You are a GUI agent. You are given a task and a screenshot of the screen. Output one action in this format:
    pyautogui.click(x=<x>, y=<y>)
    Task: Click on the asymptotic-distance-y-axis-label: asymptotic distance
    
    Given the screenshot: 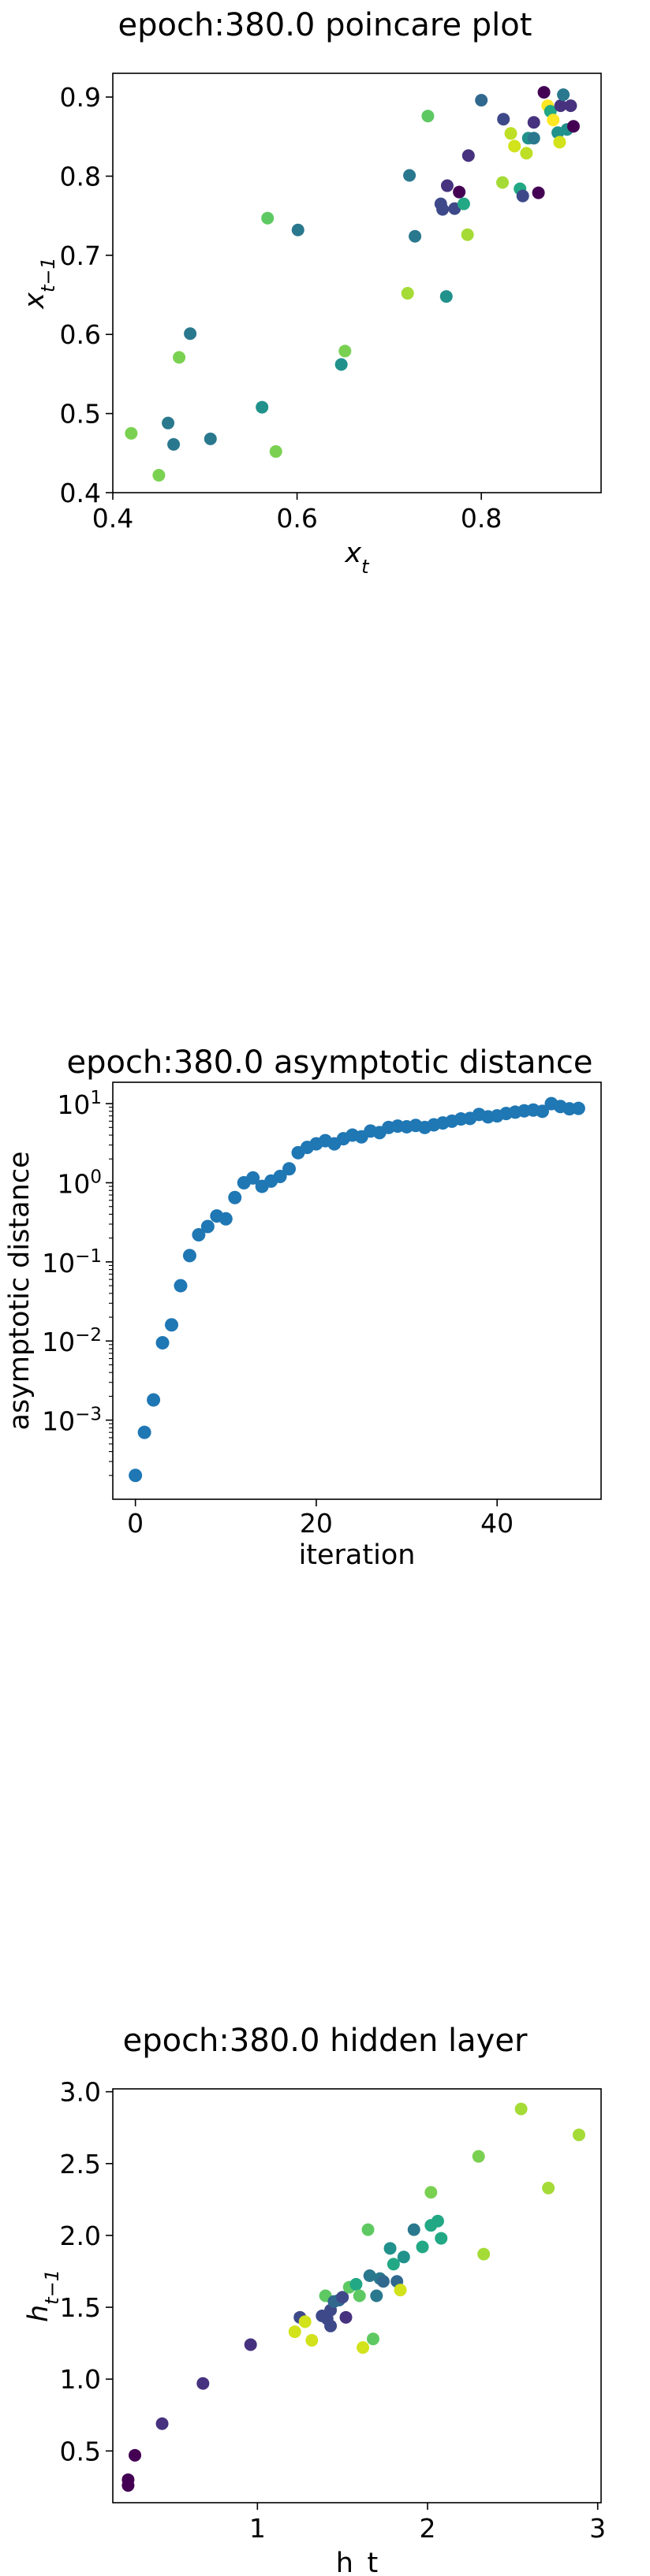 What is the action you would take?
    pyautogui.click(x=19, y=1291)
    